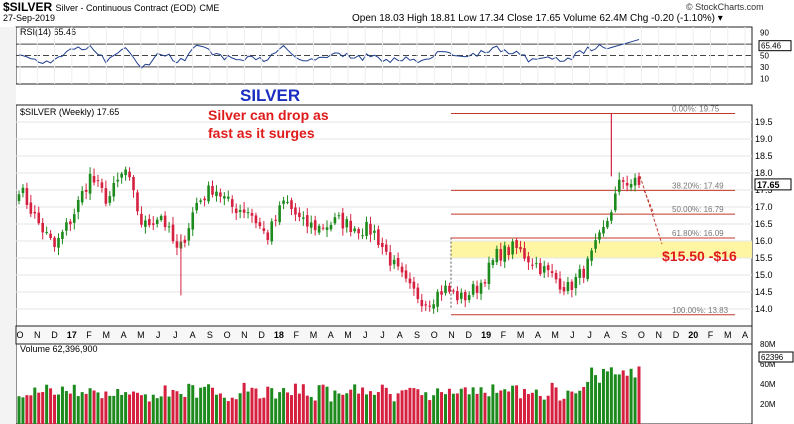 Image resolution: width=794 pixels, height=424 pixels. Describe the element at coordinates (296, 335) in the screenshot. I see `x-tick-label: F` at that location.